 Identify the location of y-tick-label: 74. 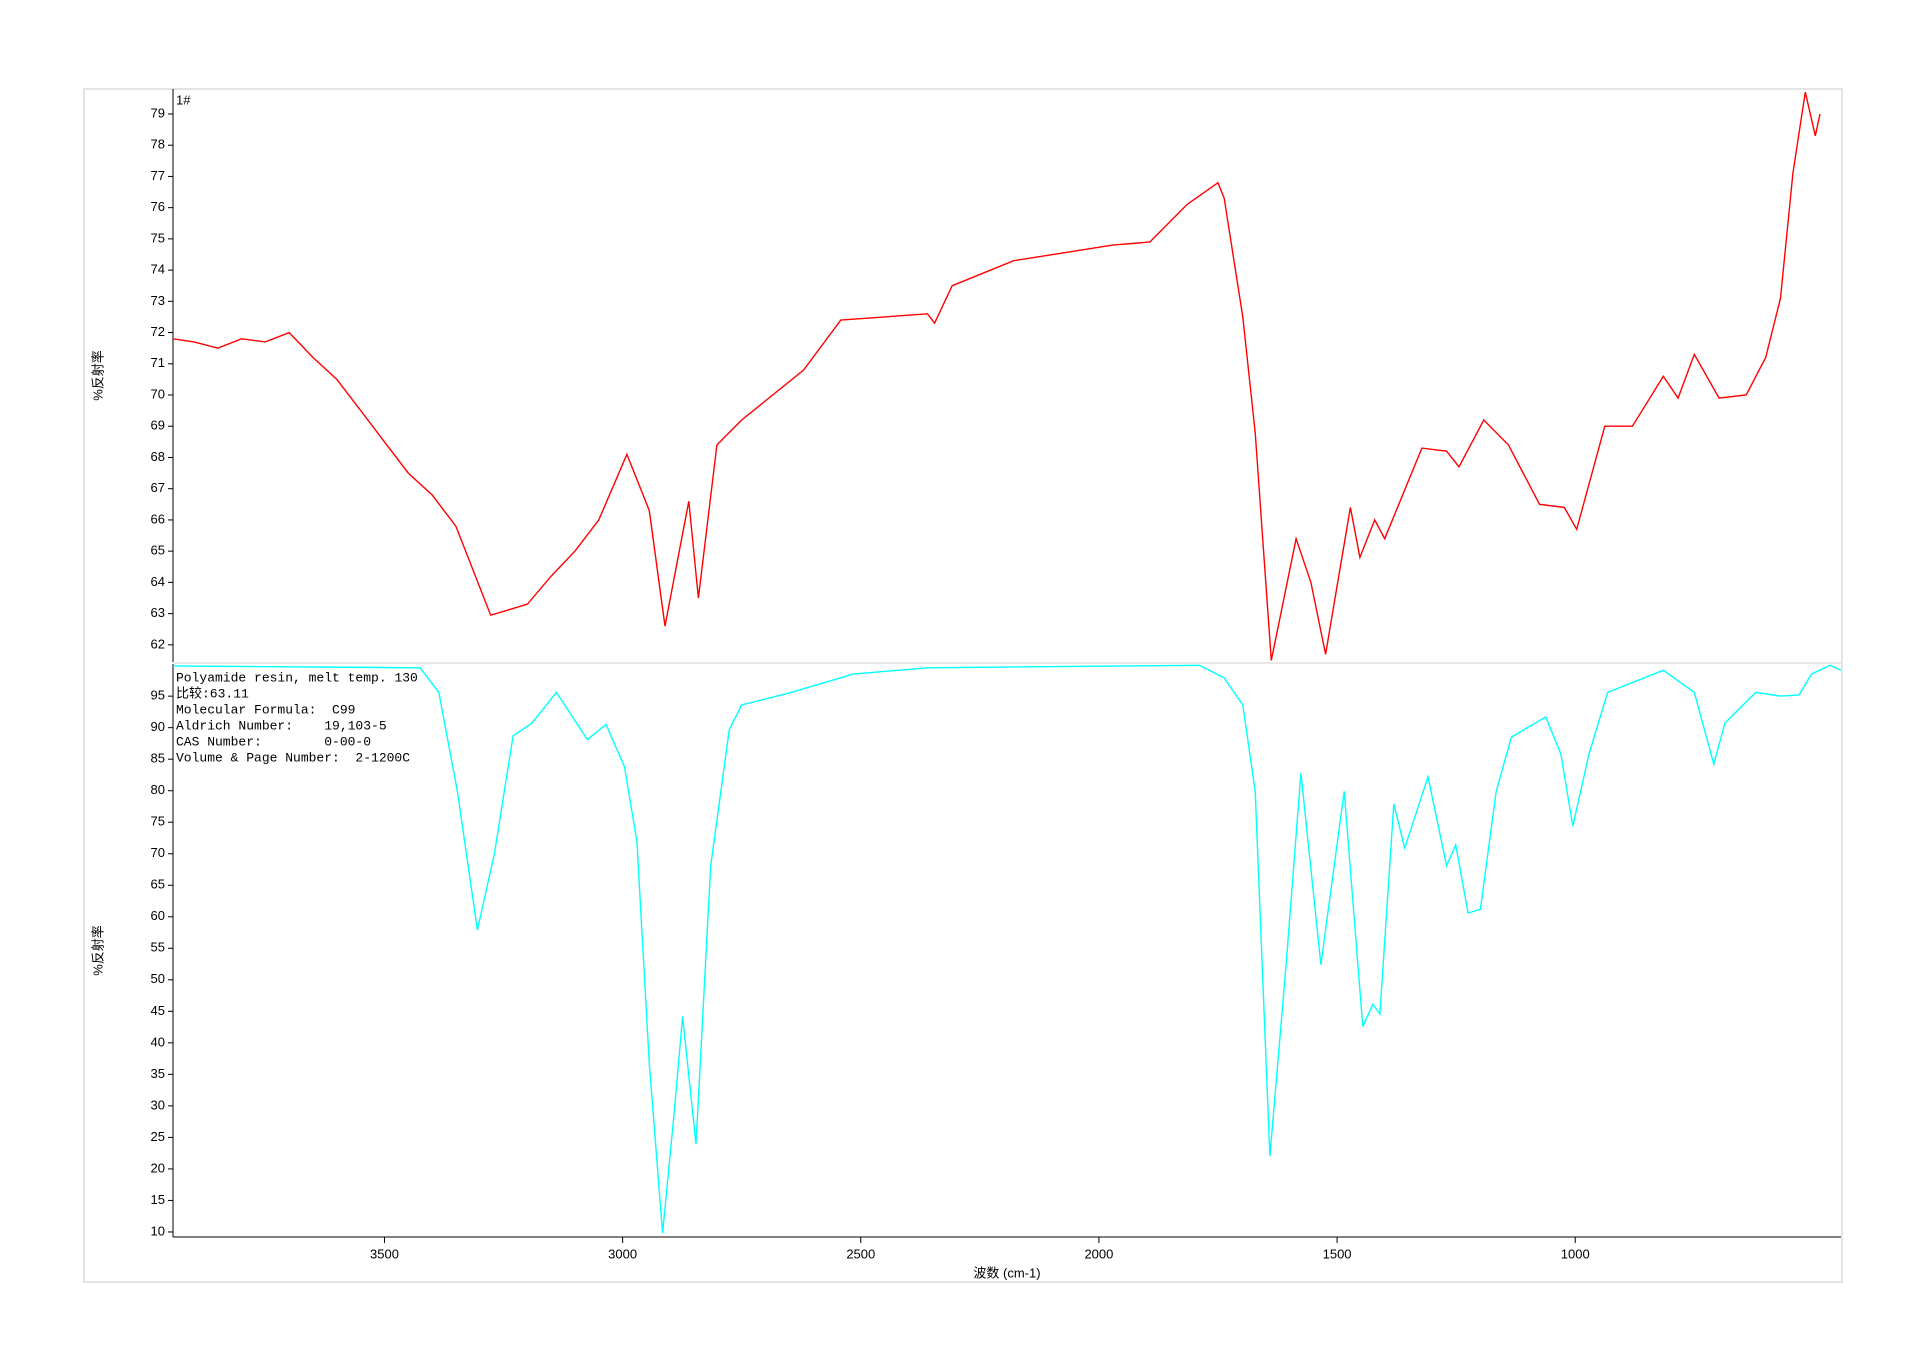
(158, 269).